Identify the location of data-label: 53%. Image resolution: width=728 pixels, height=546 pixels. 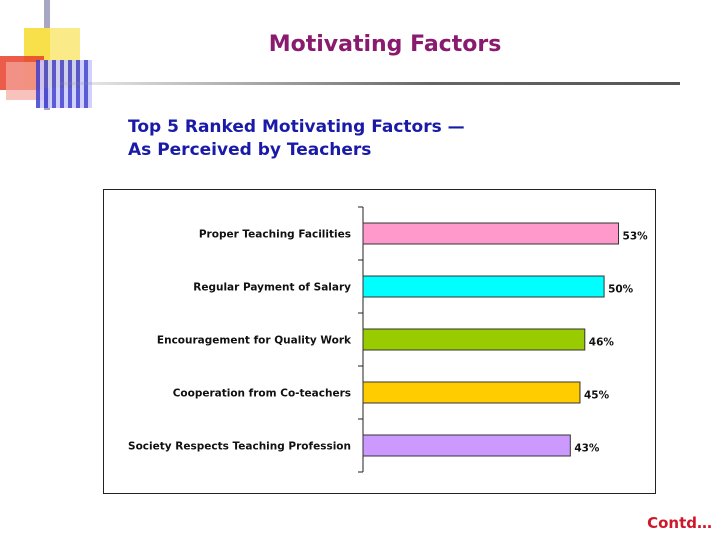
(636, 237).